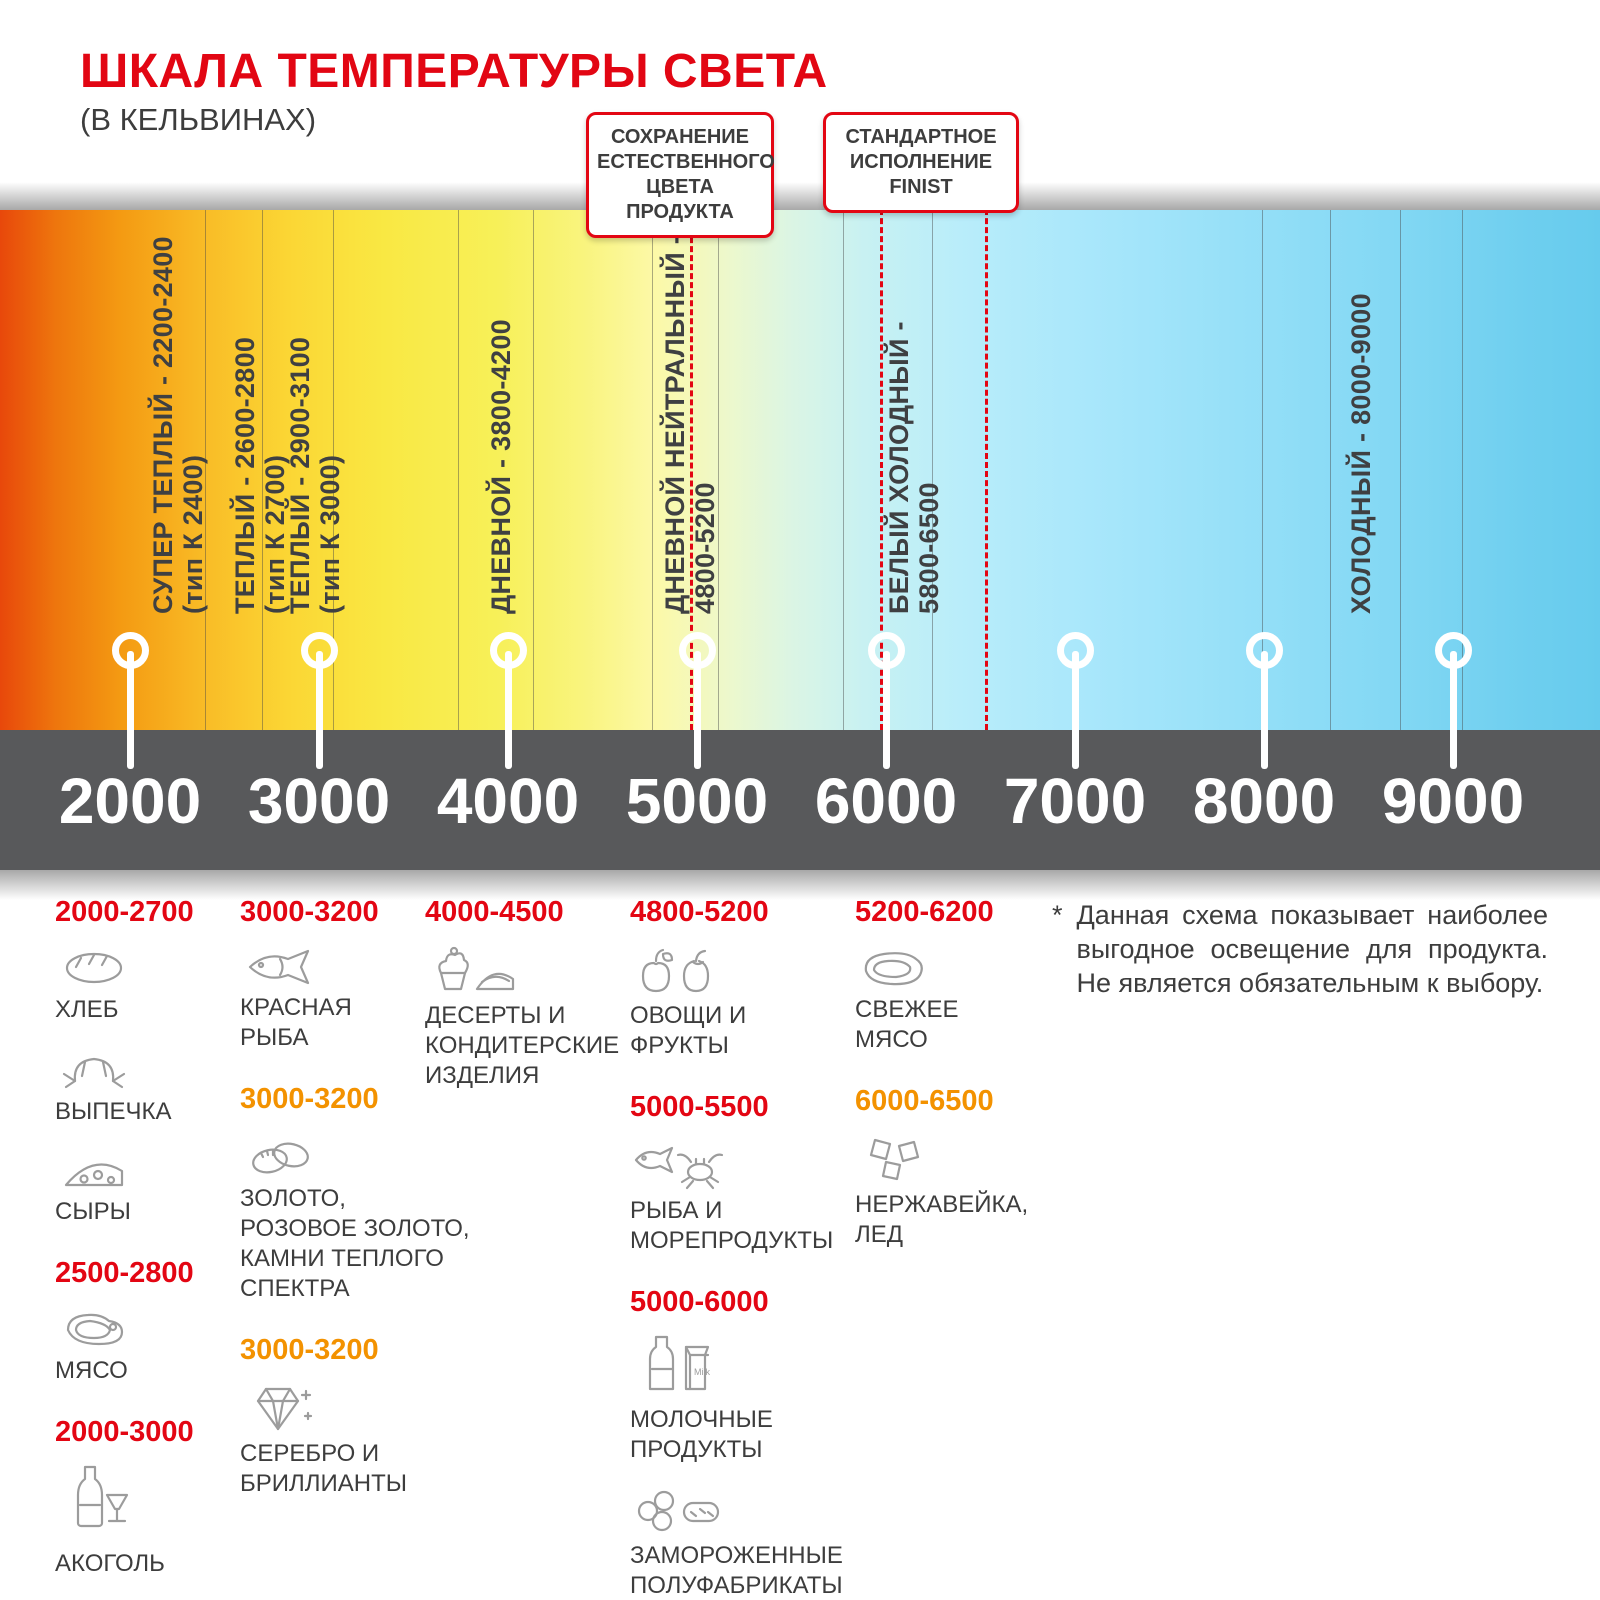  I want to click on axis-tick-label: 8000, so click(1264, 801).